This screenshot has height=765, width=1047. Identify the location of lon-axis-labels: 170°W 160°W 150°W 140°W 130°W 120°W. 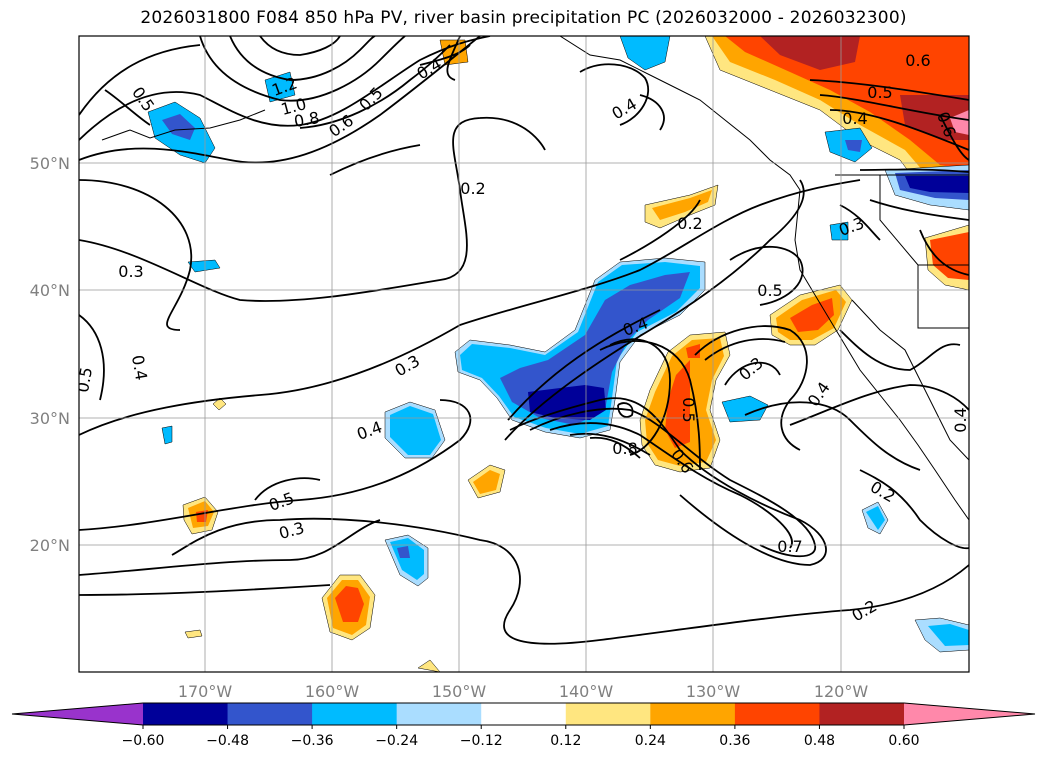
(523, 691).